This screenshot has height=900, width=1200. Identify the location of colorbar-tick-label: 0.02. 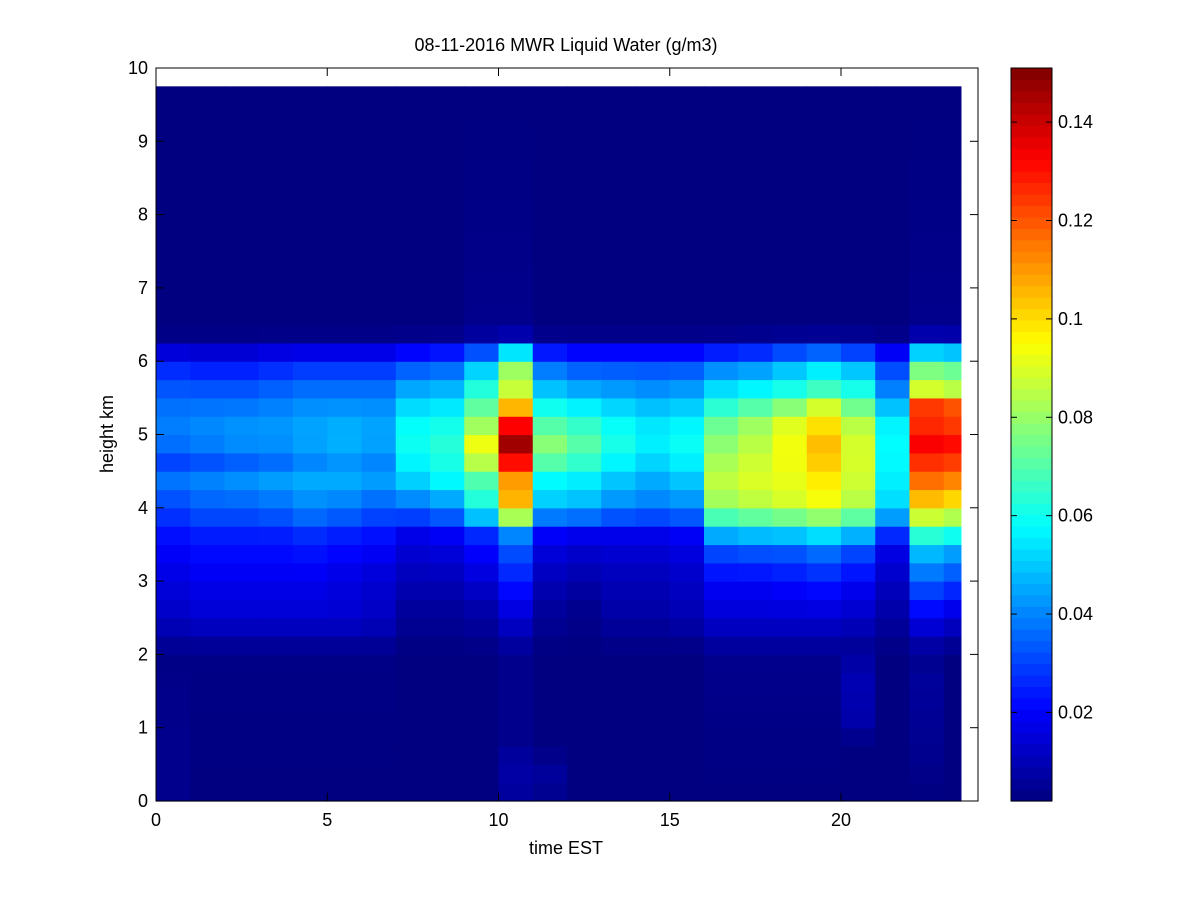
(1075, 712).